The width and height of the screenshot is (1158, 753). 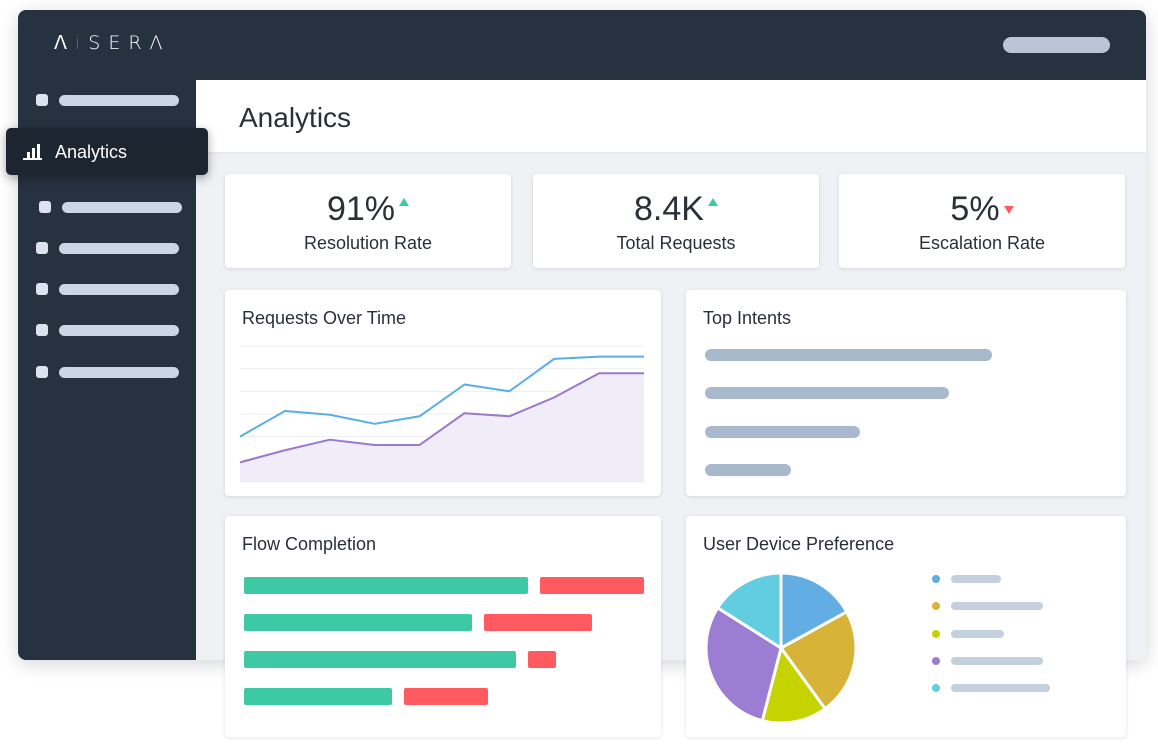 I want to click on aisera-logo: ᐱiSERΛ, so click(x=112, y=43).